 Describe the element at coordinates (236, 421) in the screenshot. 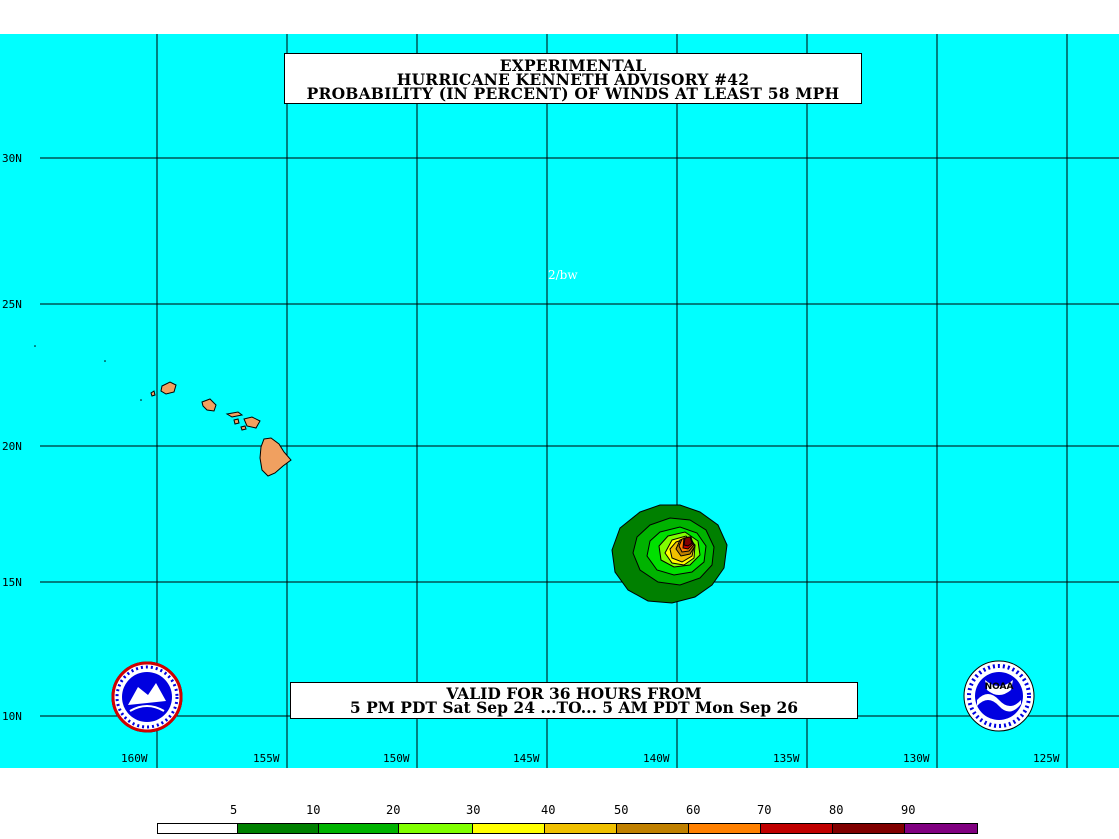

I see `lanai-island` at that location.